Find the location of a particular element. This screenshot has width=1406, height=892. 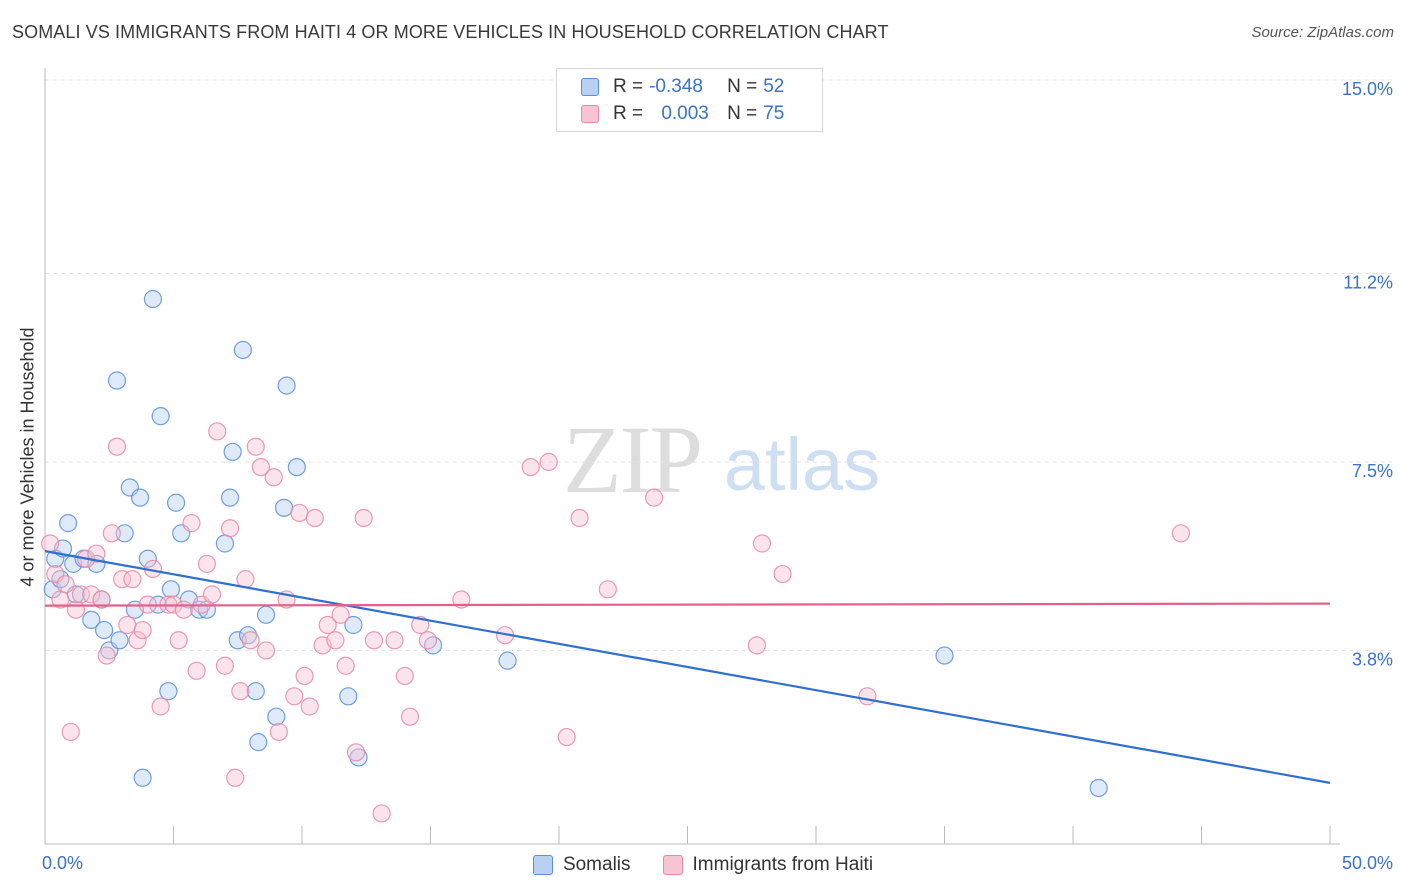

stats-legend: R = -0.348 N = 52 R = 0.003 N = 75 is located at coordinates (689, 100).